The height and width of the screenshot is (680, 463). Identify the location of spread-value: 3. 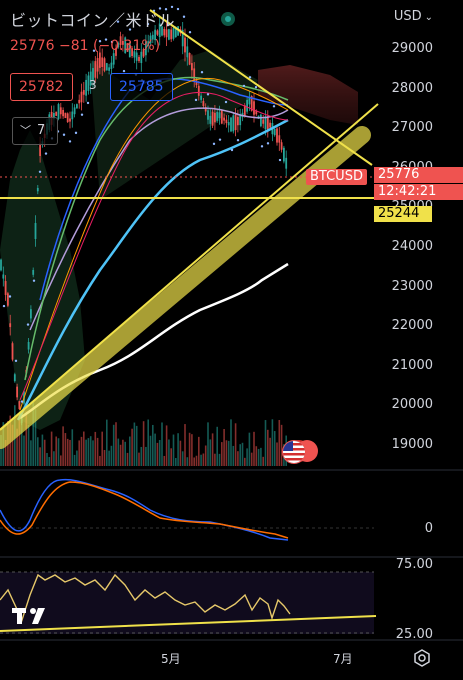
(93, 85).